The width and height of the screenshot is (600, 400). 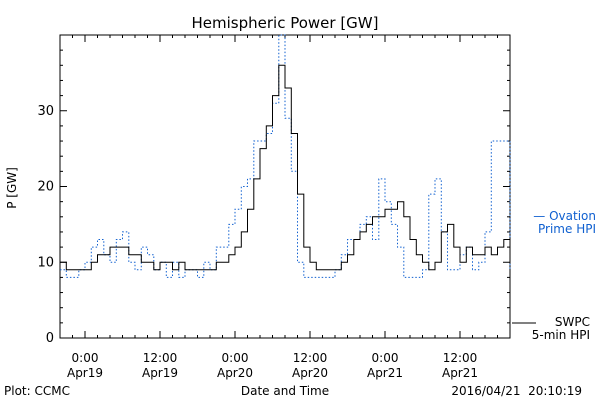 What do you see at coordinates (37, 391) in the screenshot?
I see `footer-plot-source: Plot: CCMC` at bounding box center [37, 391].